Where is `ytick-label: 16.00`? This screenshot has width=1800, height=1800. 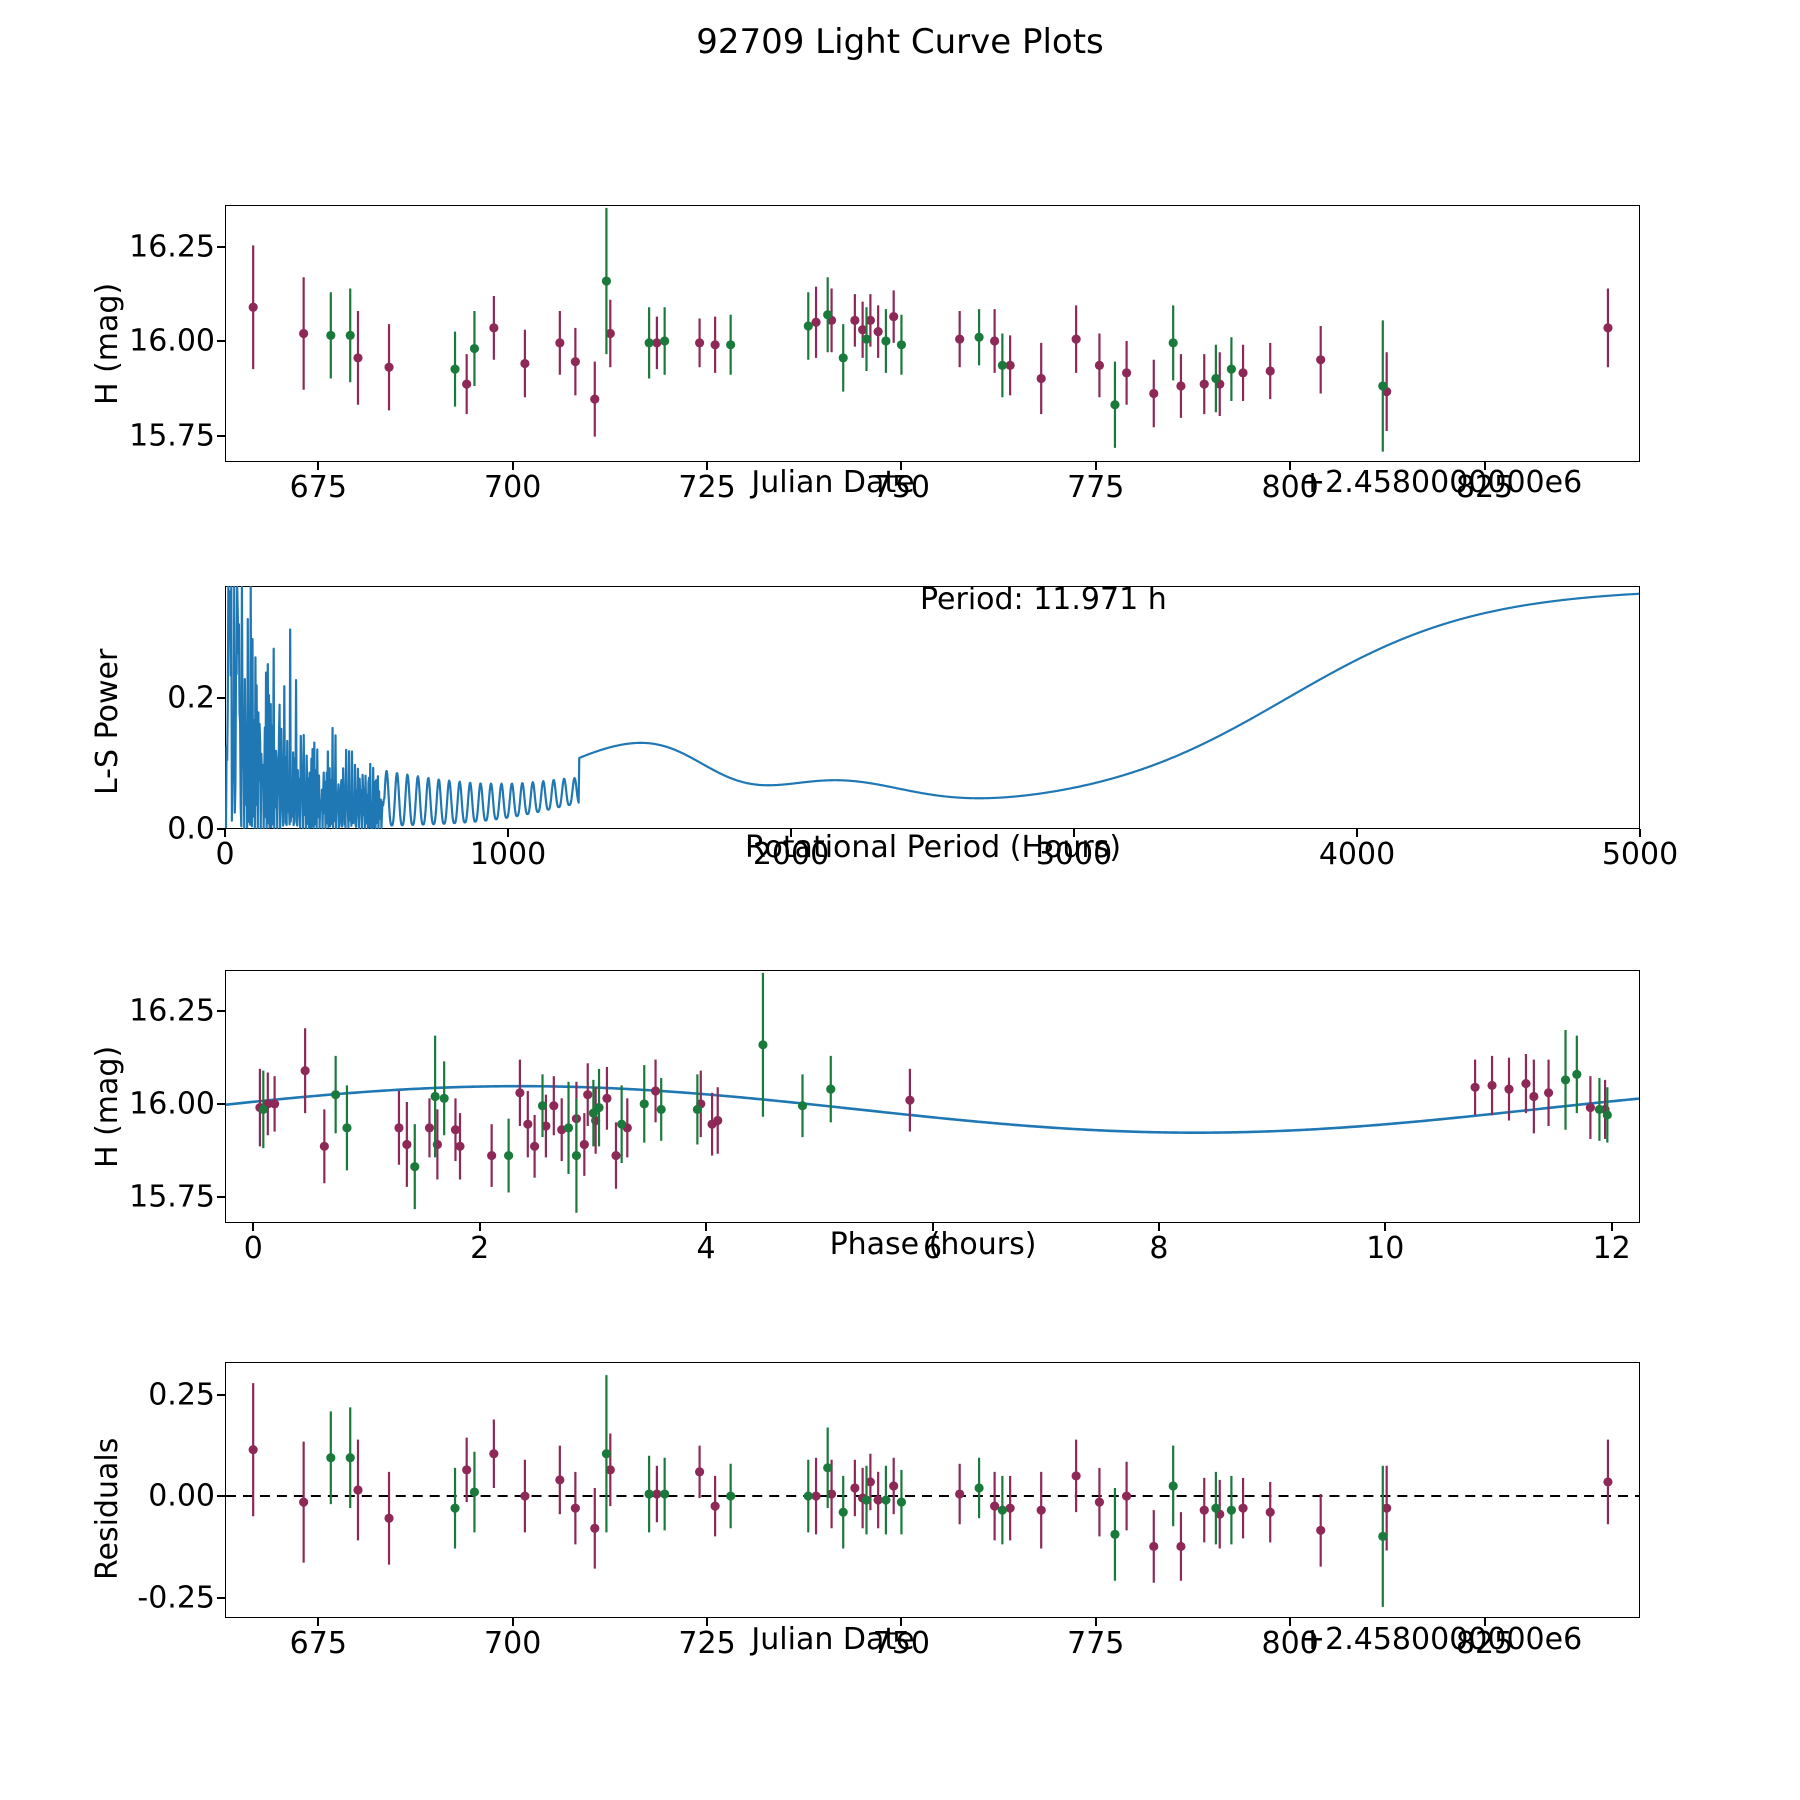 ytick-label: 16.00 is located at coordinates (172, 1104).